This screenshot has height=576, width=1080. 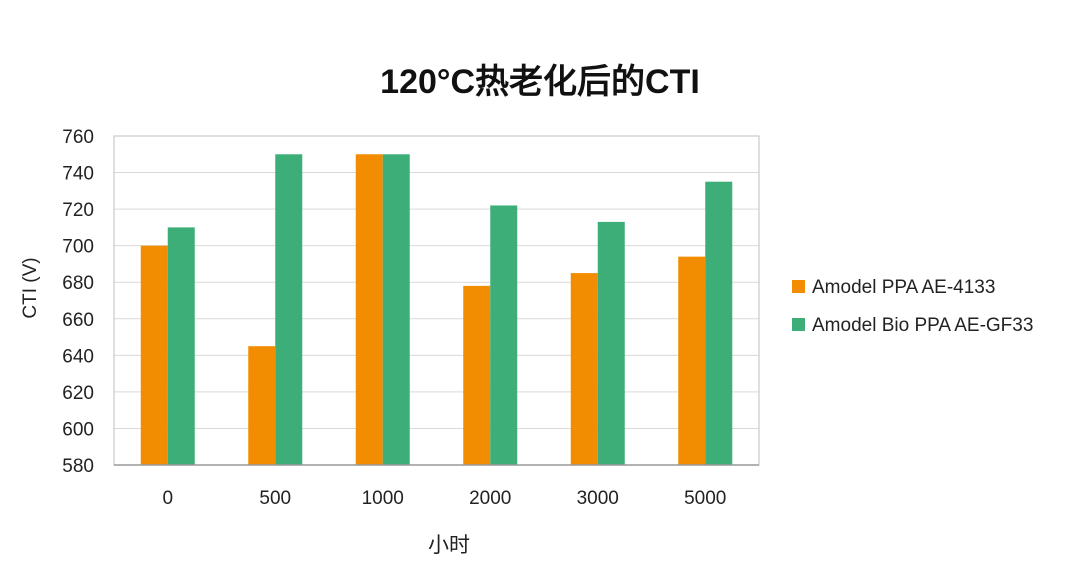 What do you see at coordinates (167, 498) in the screenshot?
I see `x-tick-label: 0` at bounding box center [167, 498].